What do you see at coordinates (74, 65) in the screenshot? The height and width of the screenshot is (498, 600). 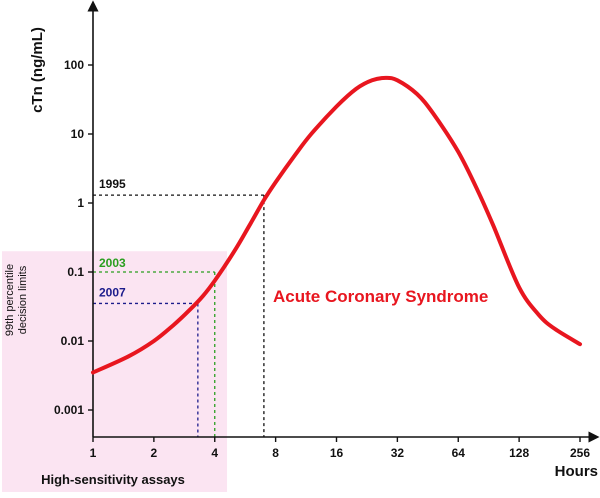 I see `y-tick-label: 100` at bounding box center [74, 65].